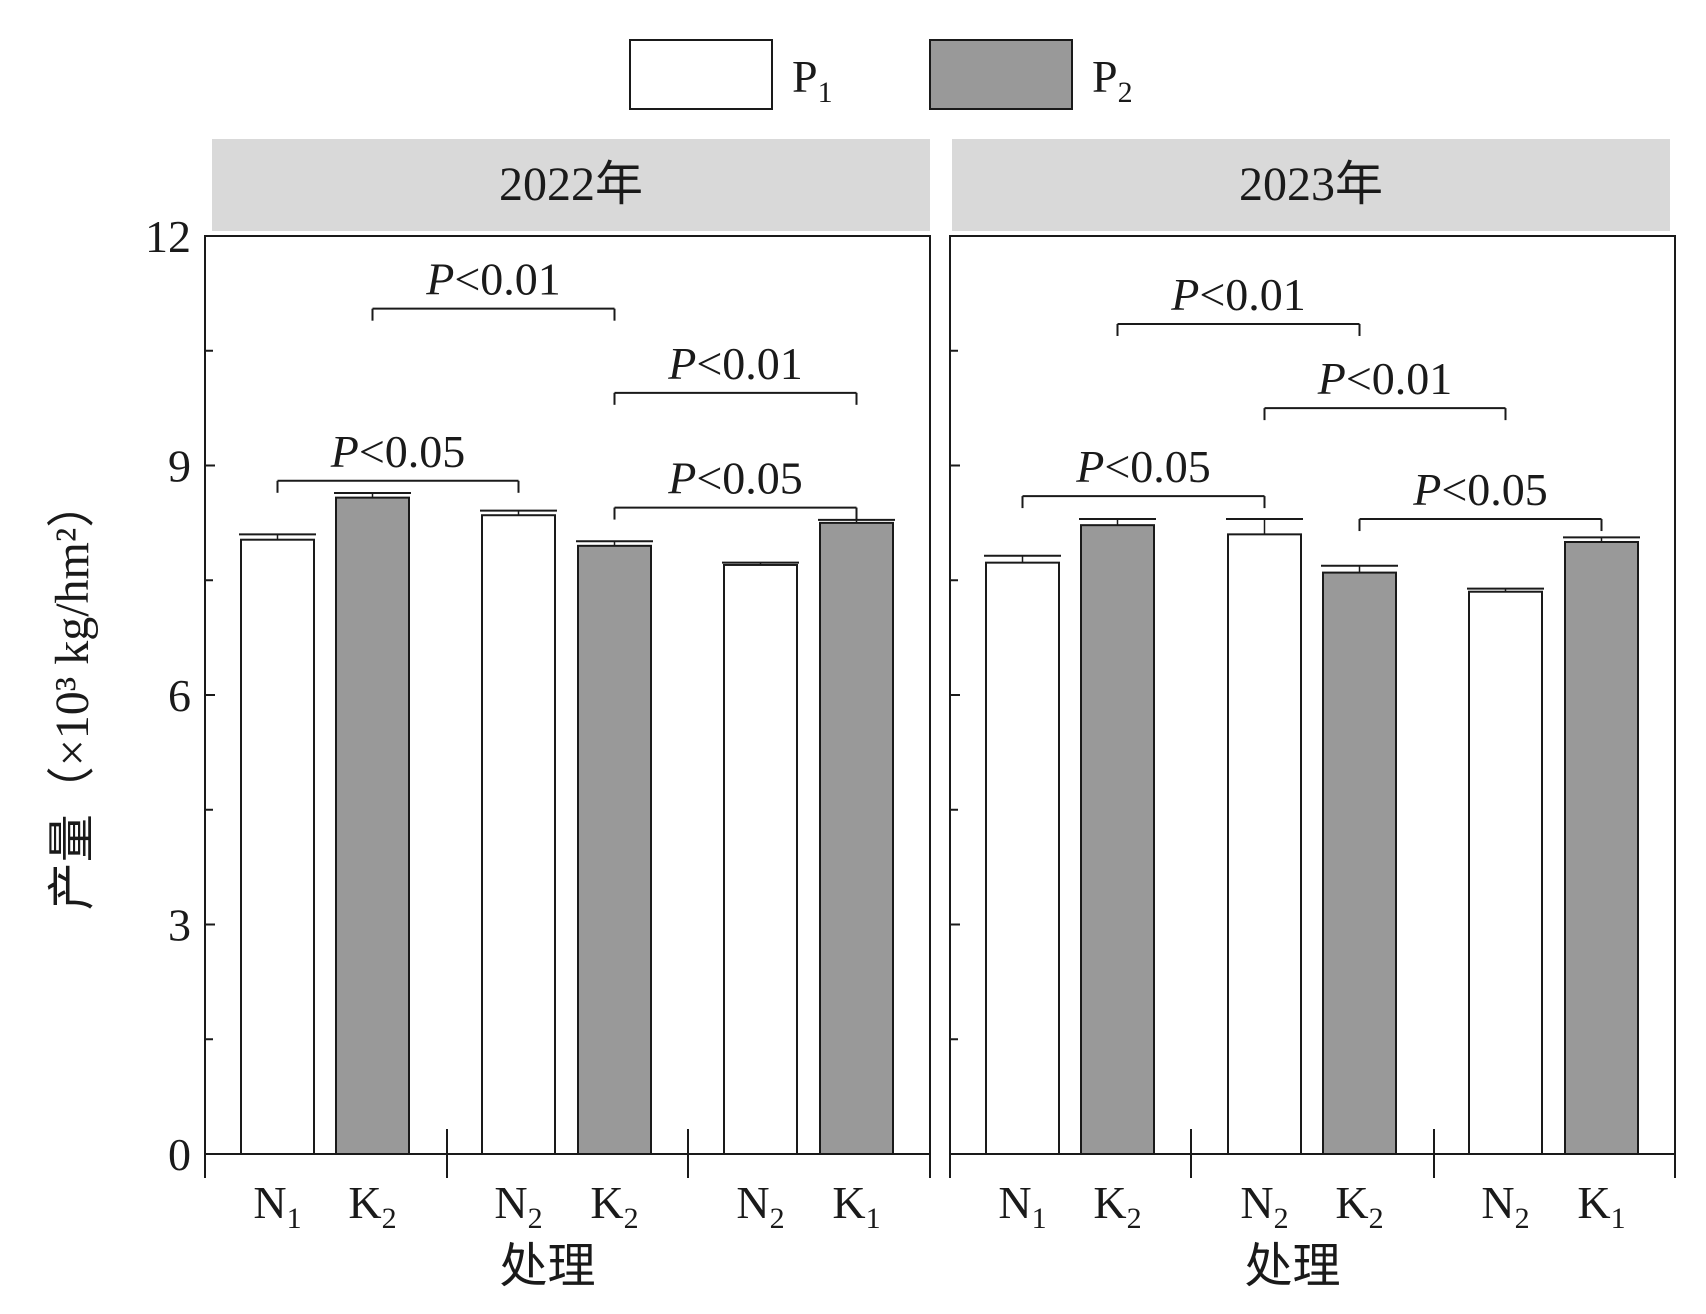  What do you see at coordinates (1480, 489) in the screenshot?
I see `sig-label-2-4: P<0.05` at bounding box center [1480, 489].